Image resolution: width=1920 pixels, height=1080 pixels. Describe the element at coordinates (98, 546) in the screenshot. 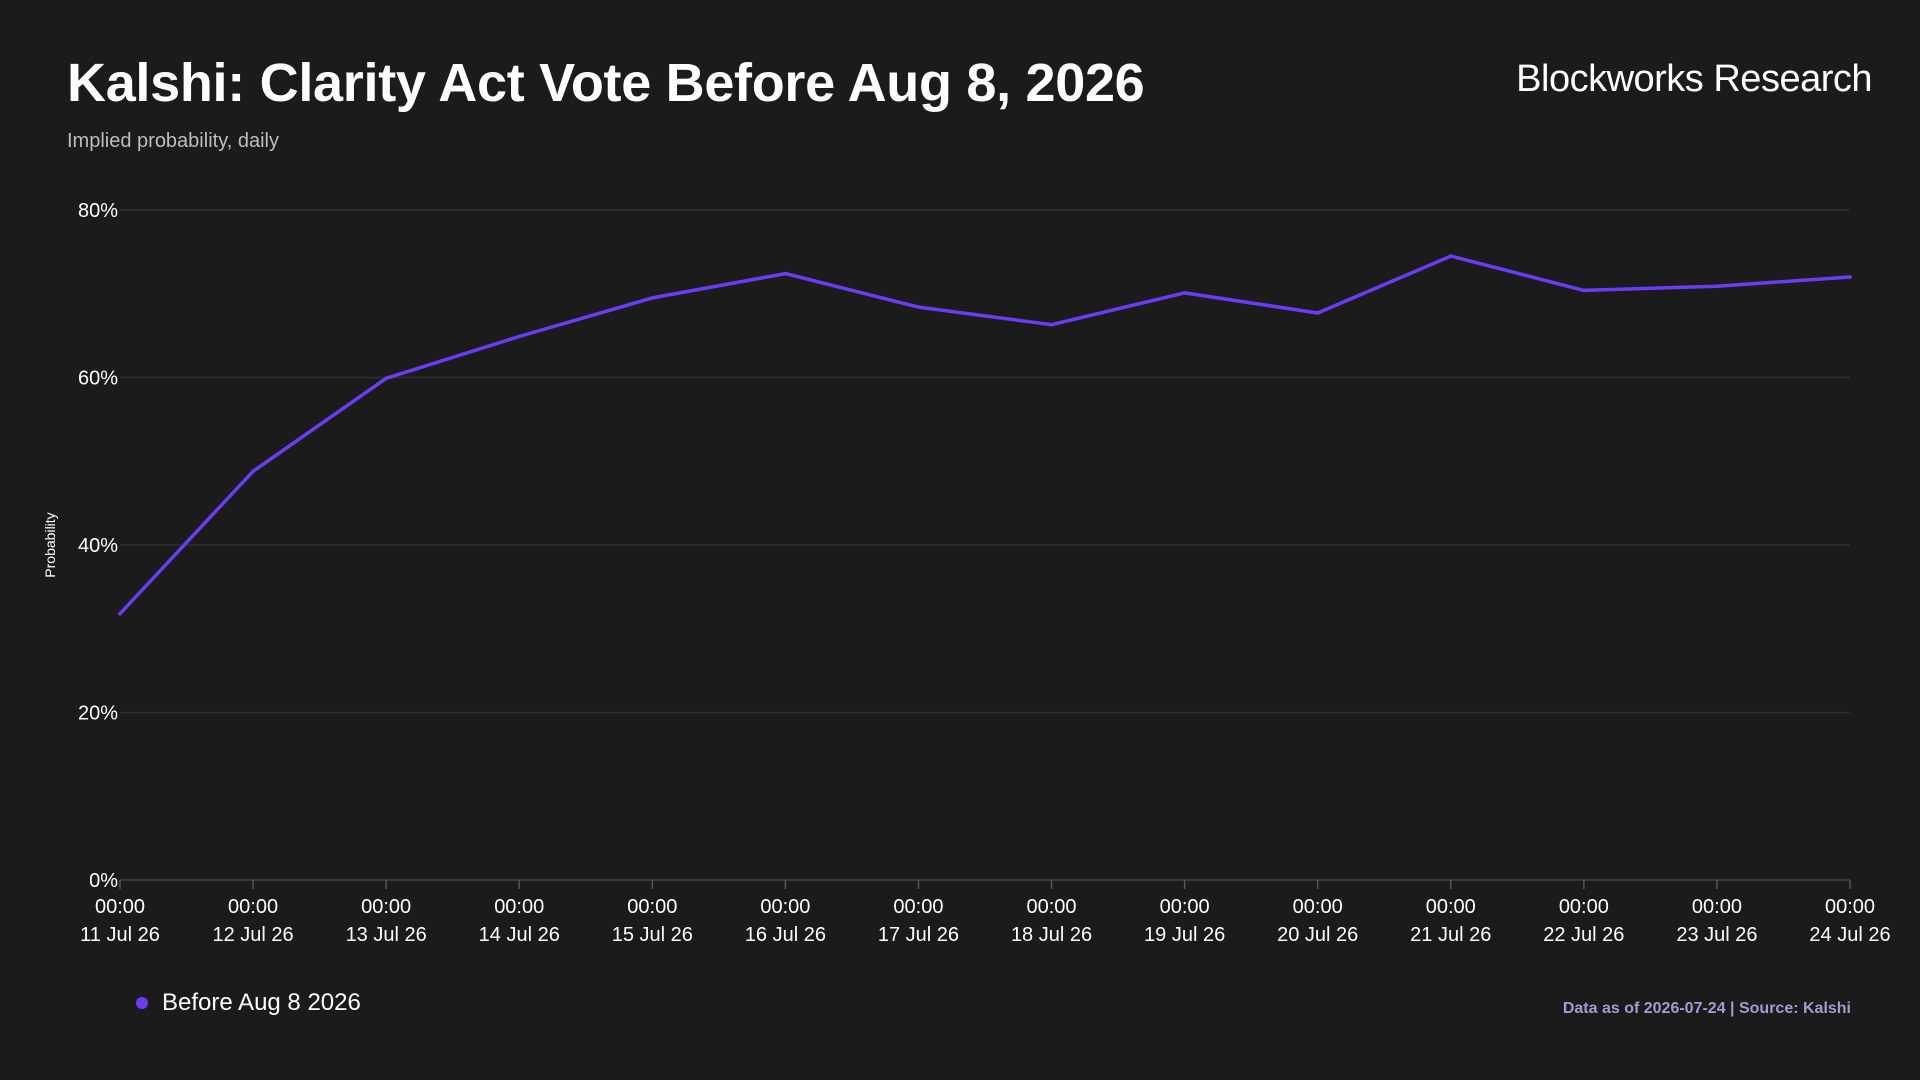

I see `y-tick-label: 40%` at that location.